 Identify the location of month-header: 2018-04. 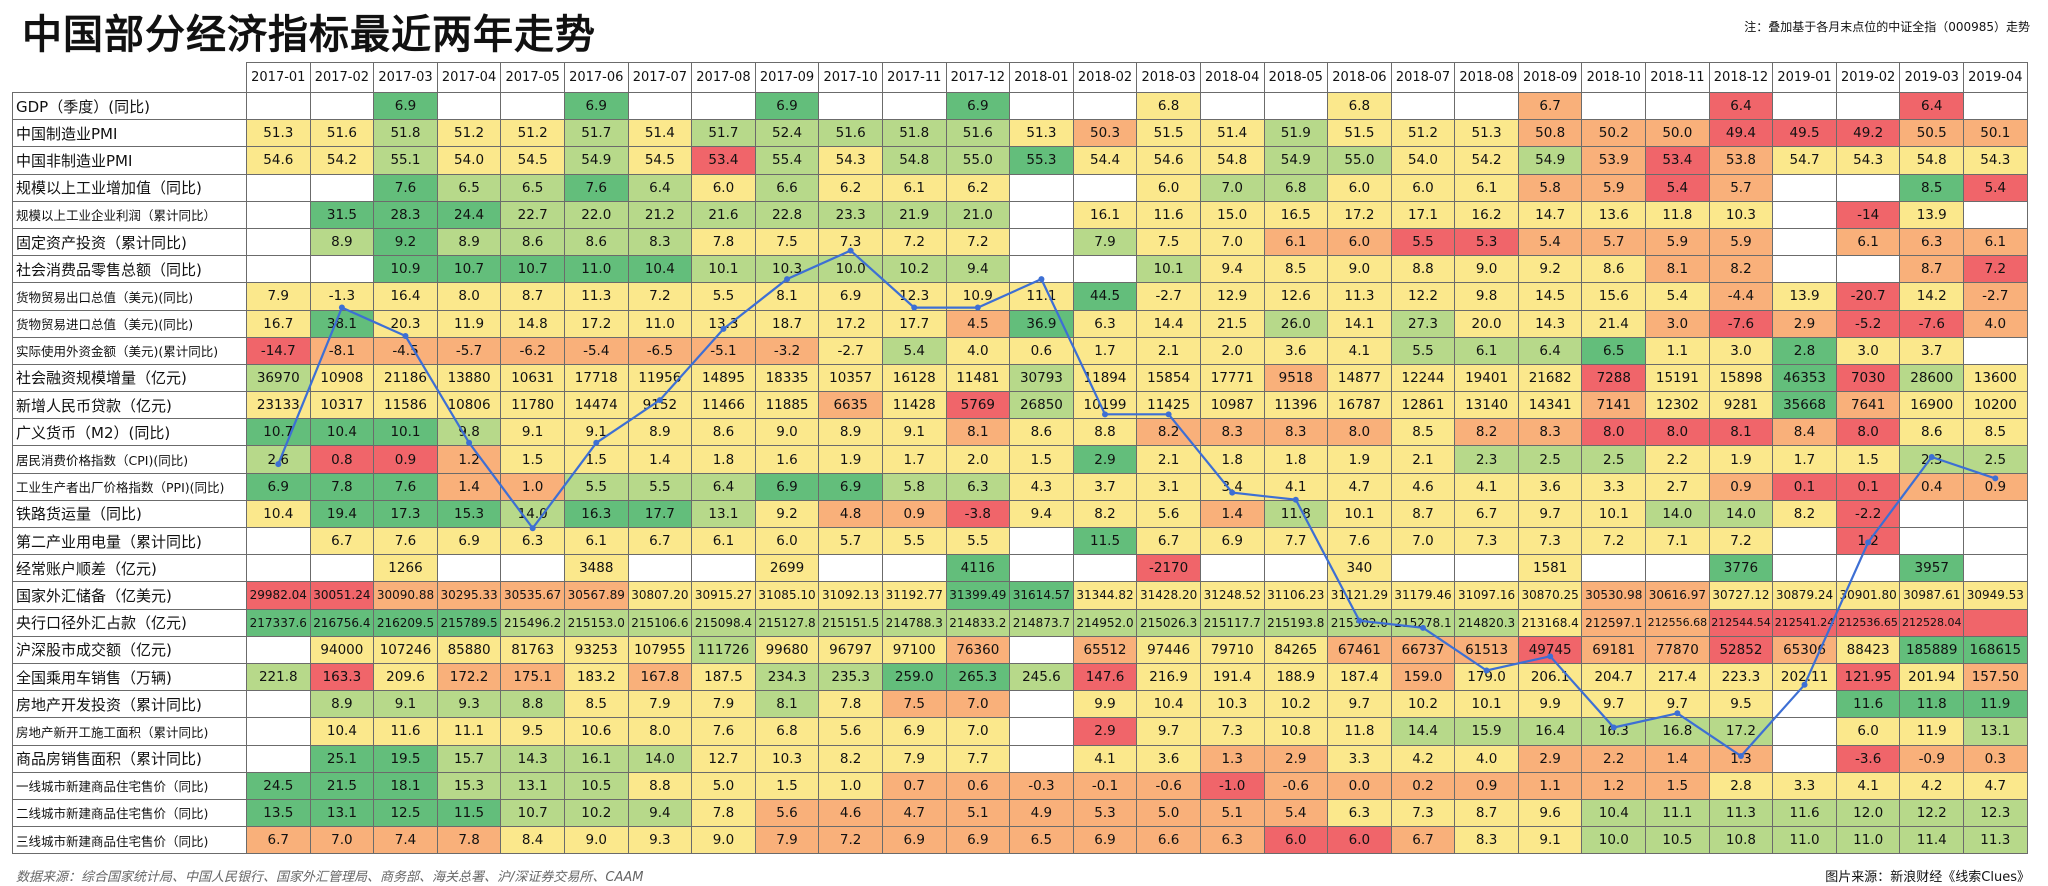
(1232, 77).